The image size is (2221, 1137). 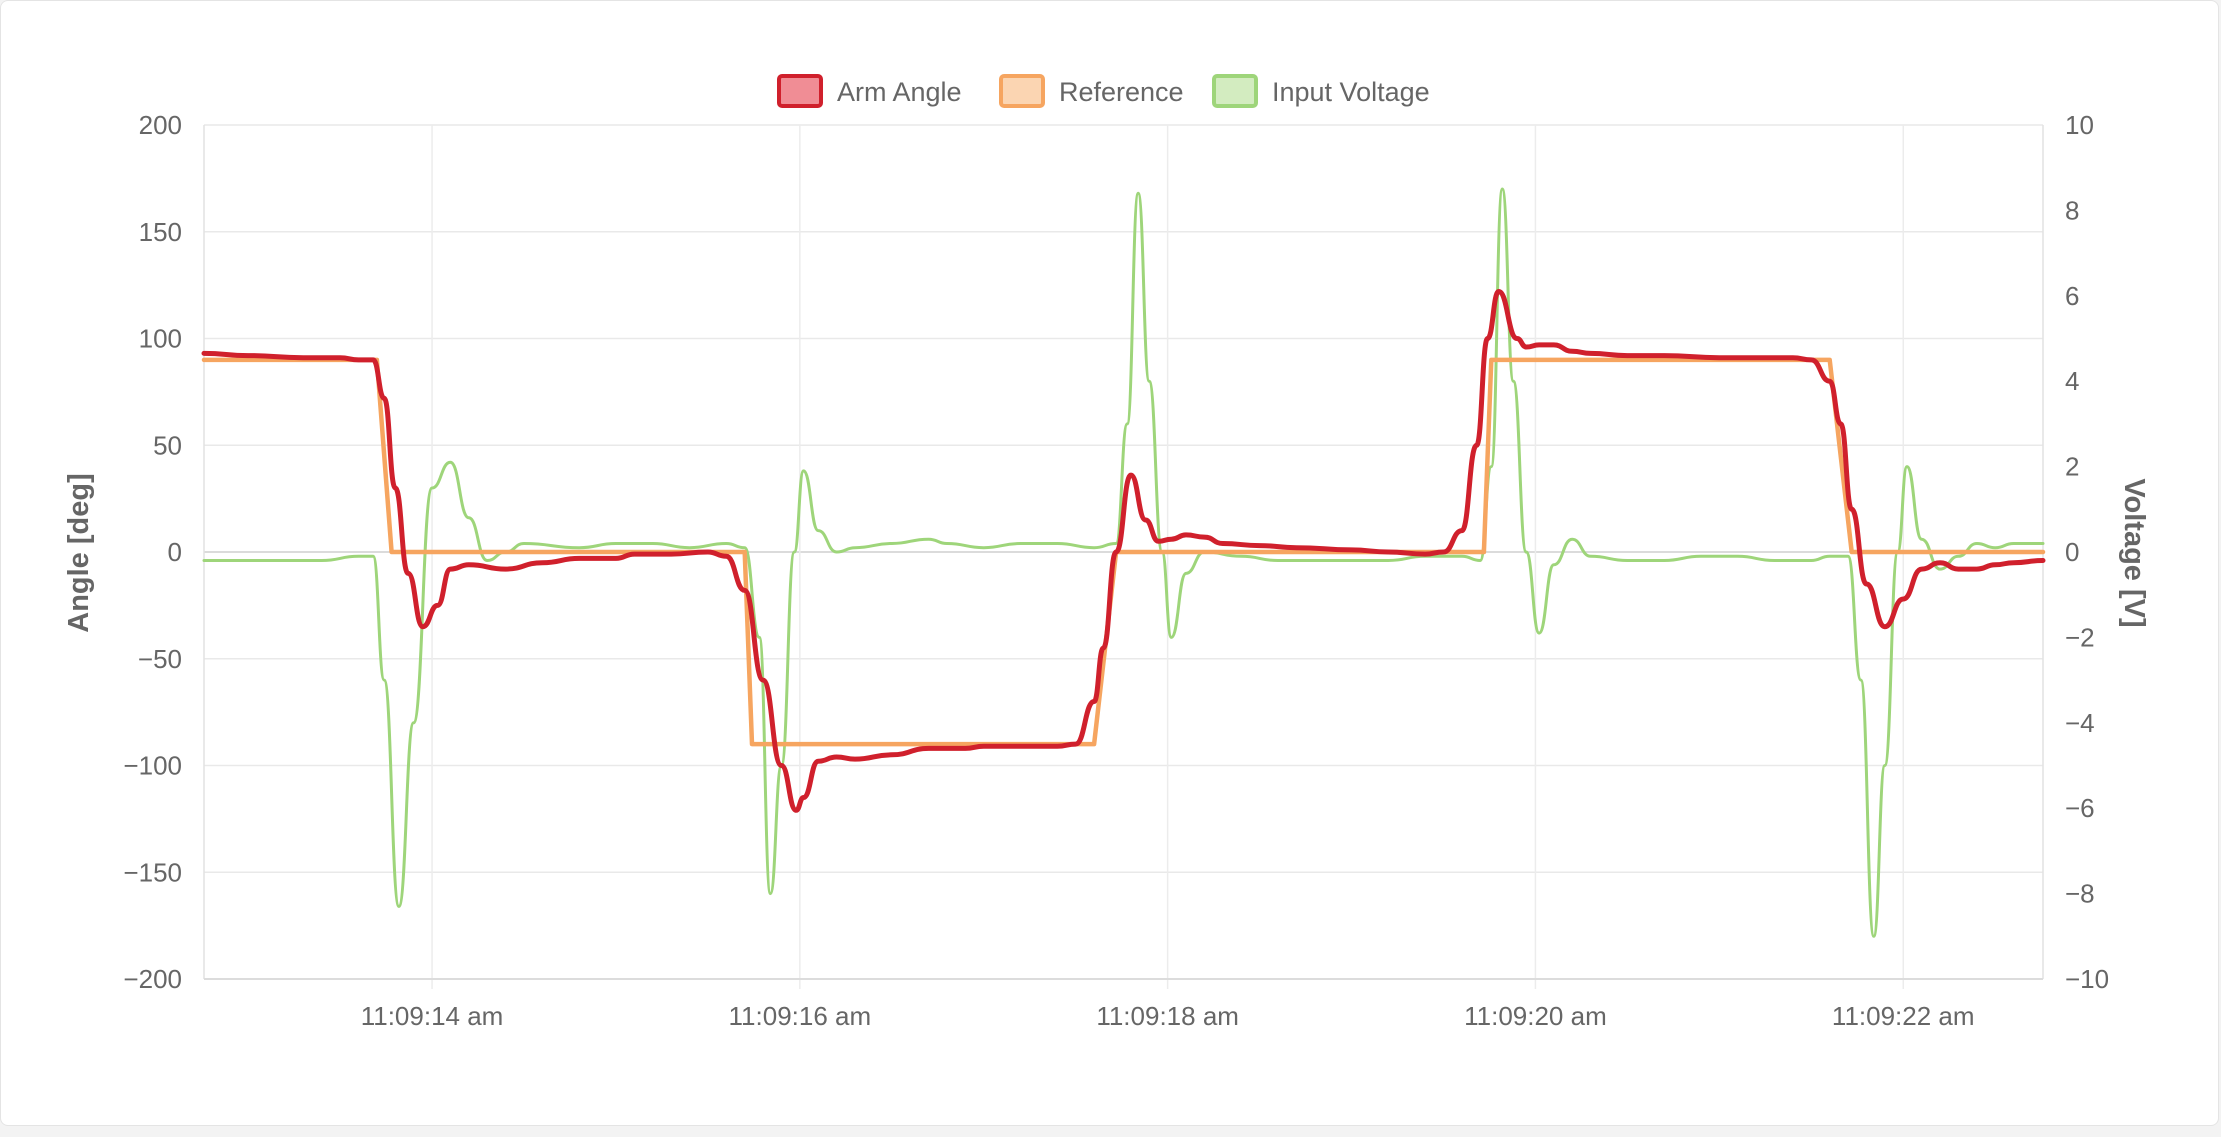 I want to click on x-tick-label: 11:09:16 am, so click(x=800, y=1016).